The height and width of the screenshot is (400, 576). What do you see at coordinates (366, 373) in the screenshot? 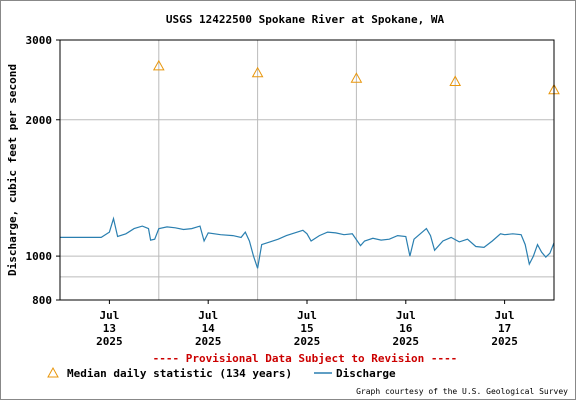
I see `legend-discharge-label: Discharge` at bounding box center [366, 373].